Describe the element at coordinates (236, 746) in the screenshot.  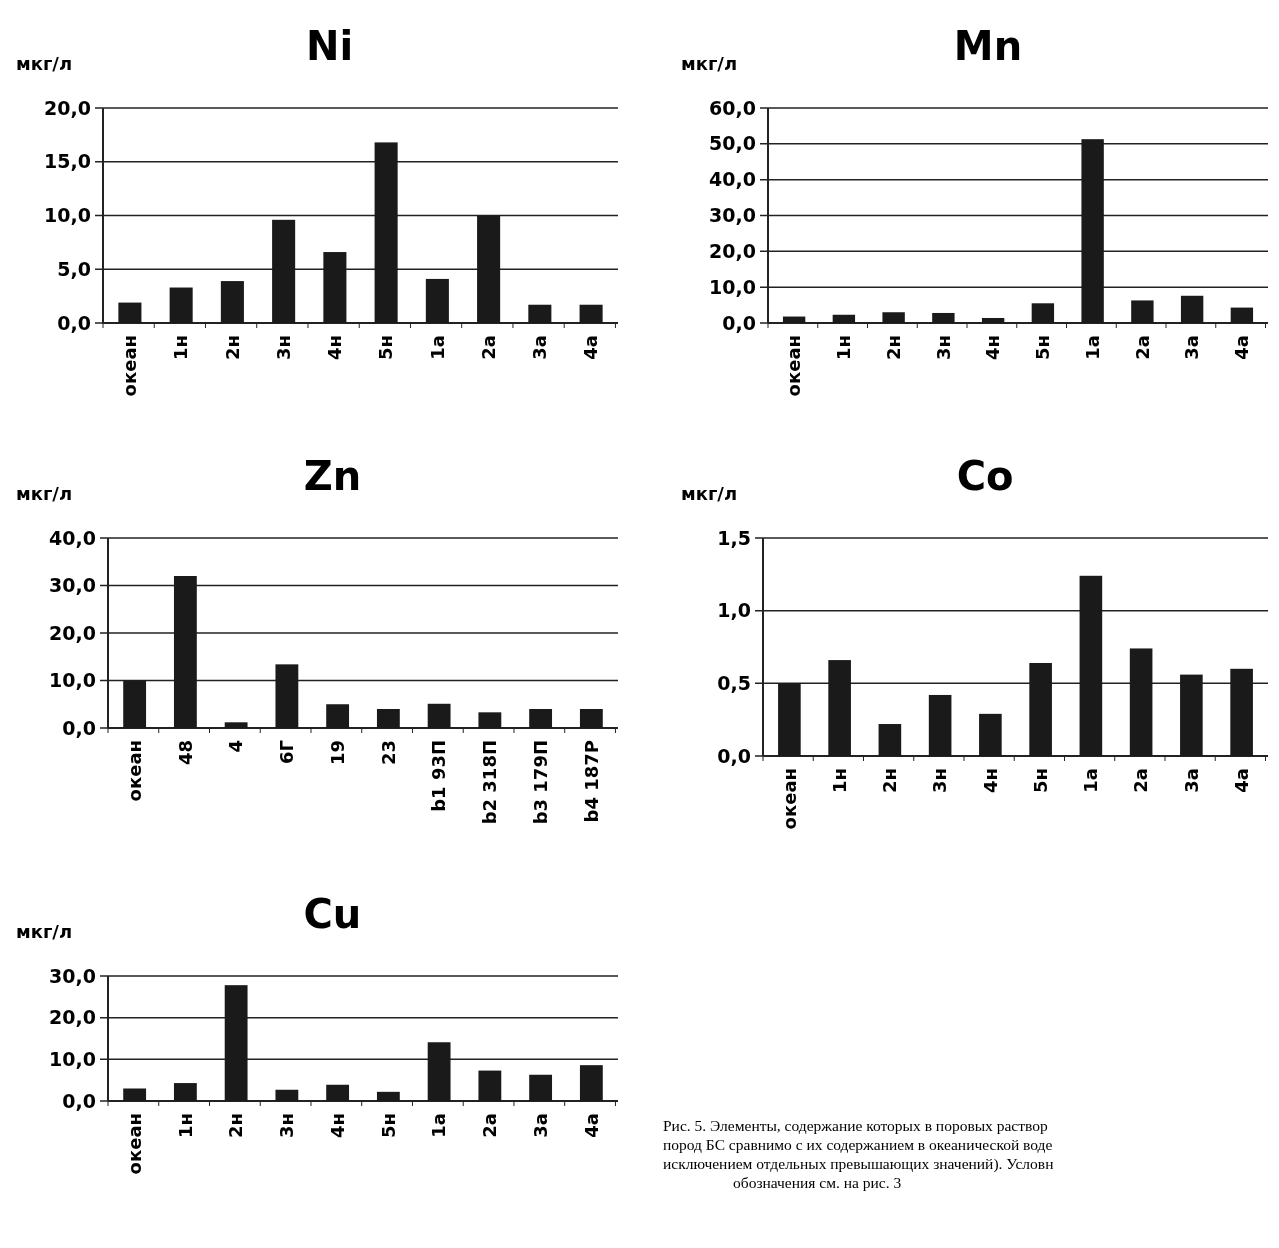
I see `x-tick-label: 4` at that location.